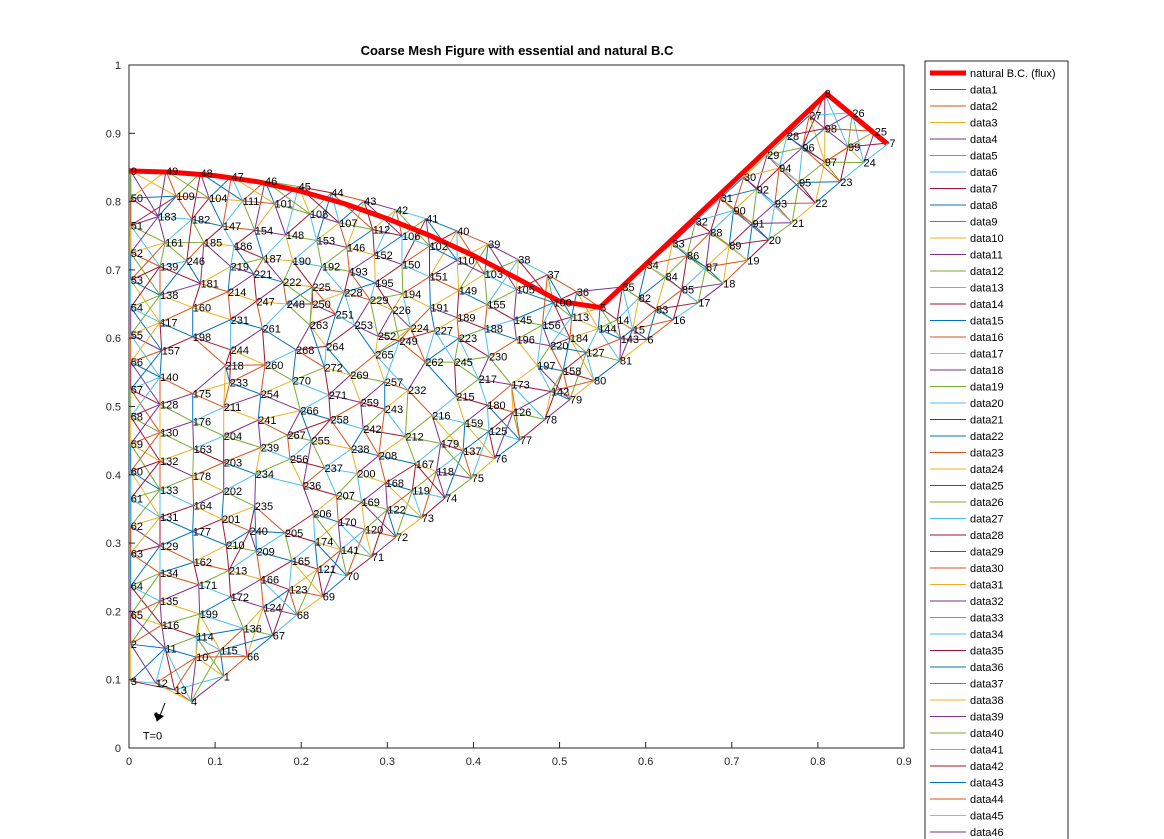  Describe the element at coordinates (394, 383) in the screenshot. I see `node-label: 257` at that location.